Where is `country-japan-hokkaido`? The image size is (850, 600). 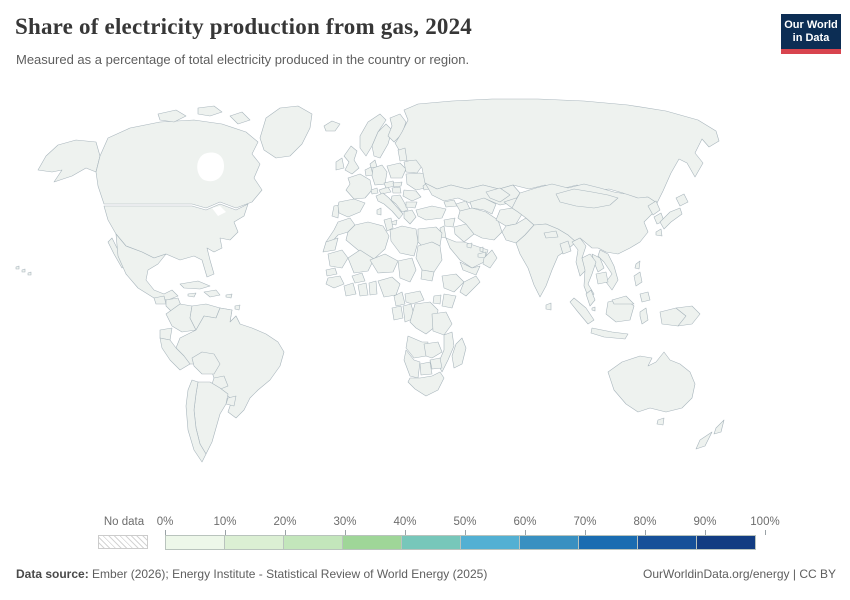 country-japan-hokkaido is located at coordinates (682, 200).